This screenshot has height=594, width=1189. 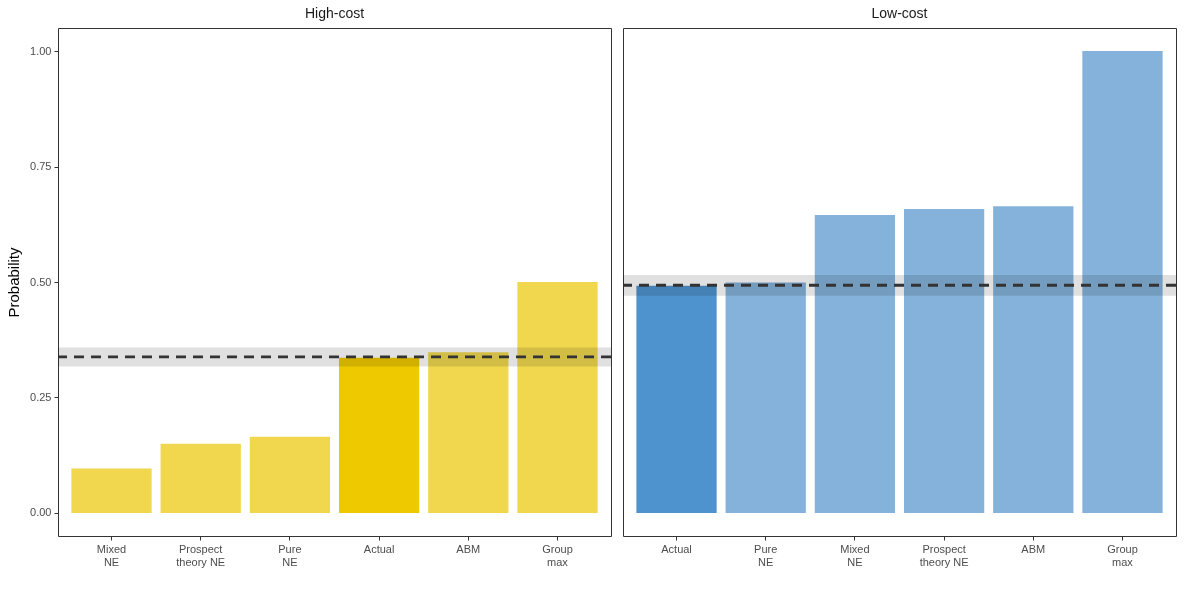 I want to click on chart-title: High-cost, so click(x=334, y=13).